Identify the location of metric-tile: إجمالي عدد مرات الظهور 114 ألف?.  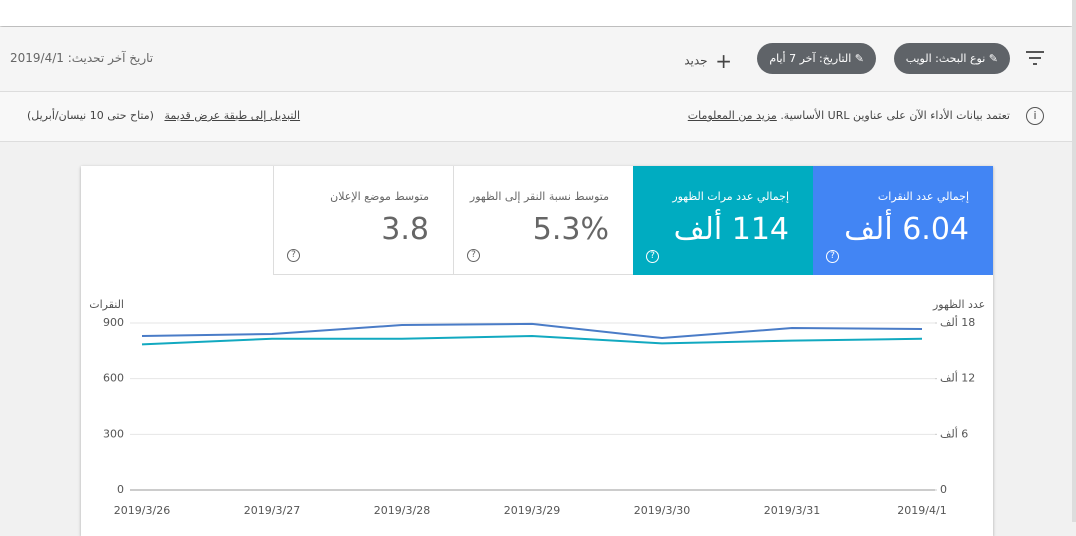
(723, 220).